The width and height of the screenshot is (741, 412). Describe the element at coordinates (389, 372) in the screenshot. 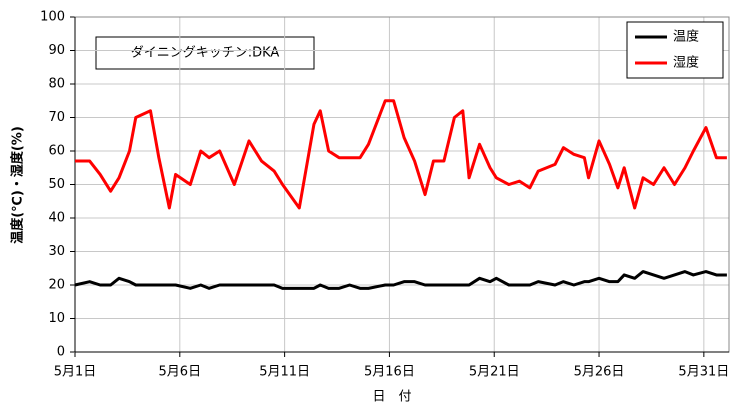

I see `x-tick-label: 5月16日` at that location.